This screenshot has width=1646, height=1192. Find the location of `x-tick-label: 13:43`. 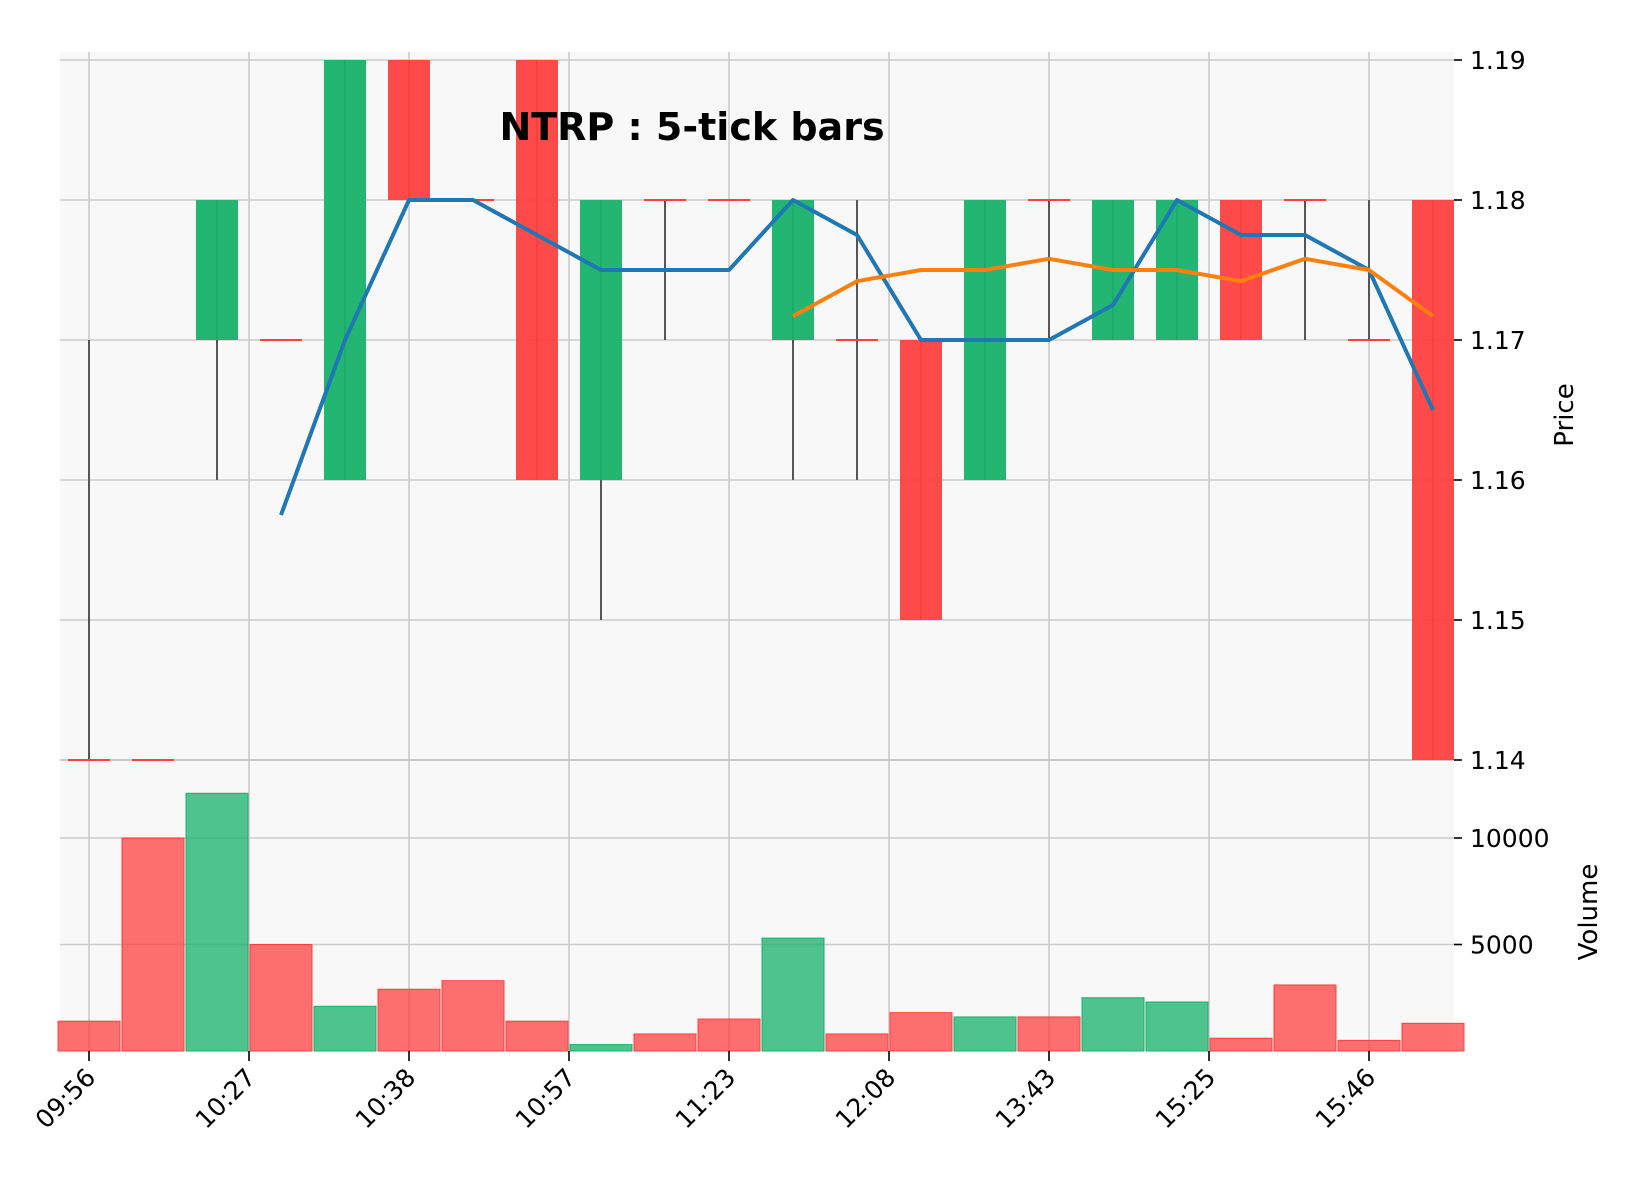

x-tick-label: 13:43 is located at coordinates (1025, 1098).